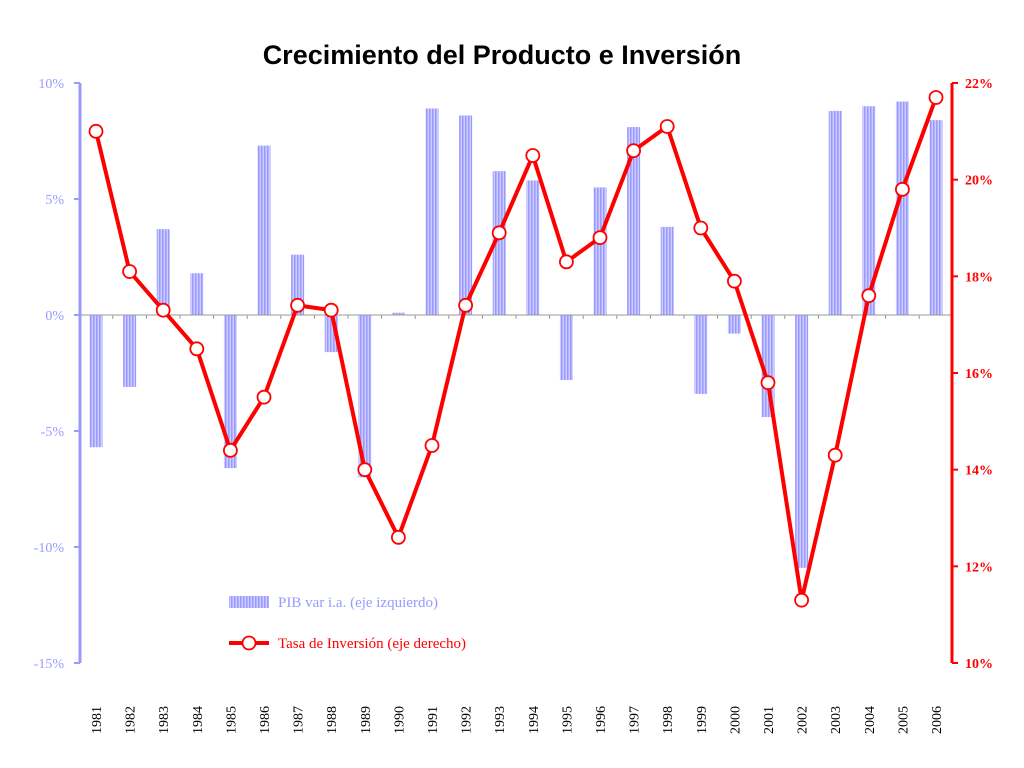 The width and height of the screenshot is (1024, 768). What do you see at coordinates (903, 720) in the screenshot?
I see `x-tick-label-2005: 2005` at bounding box center [903, 720].